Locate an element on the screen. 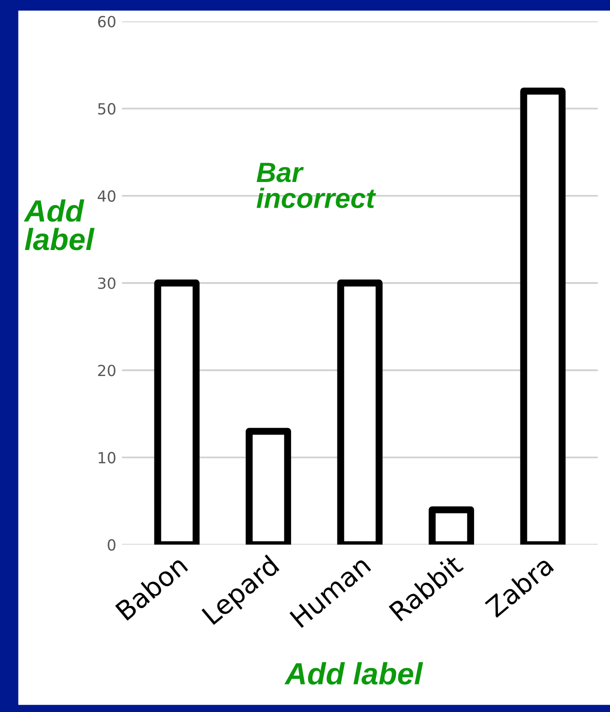  annotation: Bar incorrect is located at coordinates (316, 185).